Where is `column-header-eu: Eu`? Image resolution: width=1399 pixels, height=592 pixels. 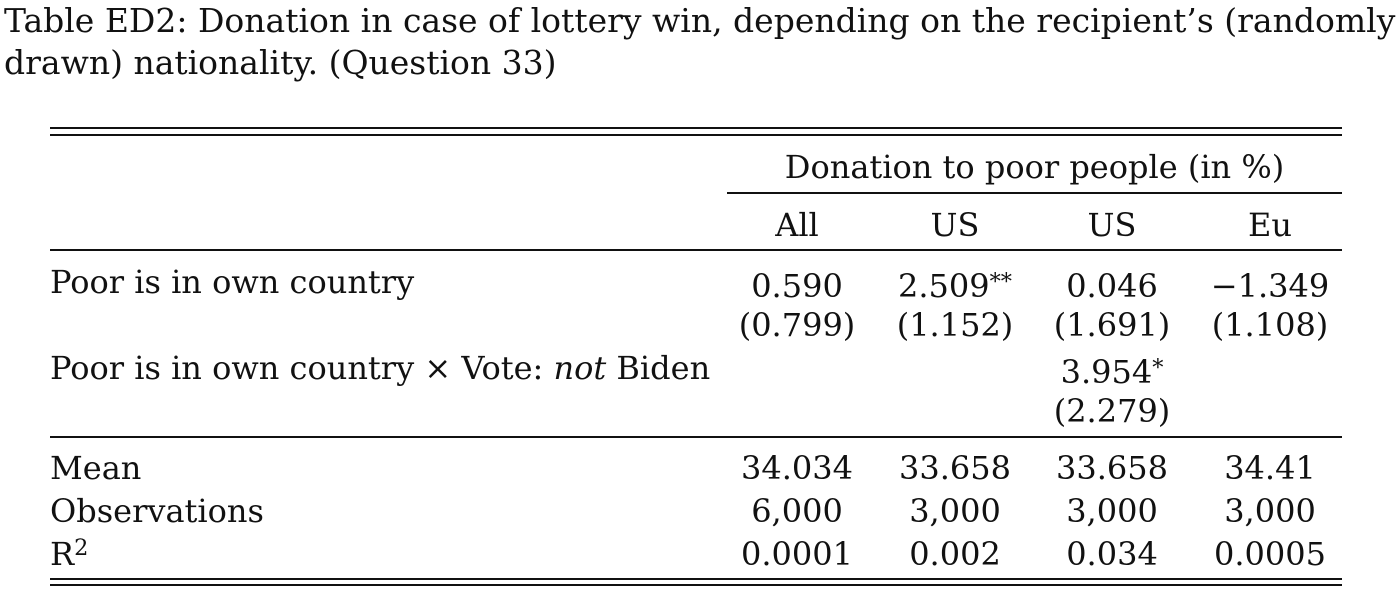
column-header-eu: Eu is located at coordinates (1270, 225).